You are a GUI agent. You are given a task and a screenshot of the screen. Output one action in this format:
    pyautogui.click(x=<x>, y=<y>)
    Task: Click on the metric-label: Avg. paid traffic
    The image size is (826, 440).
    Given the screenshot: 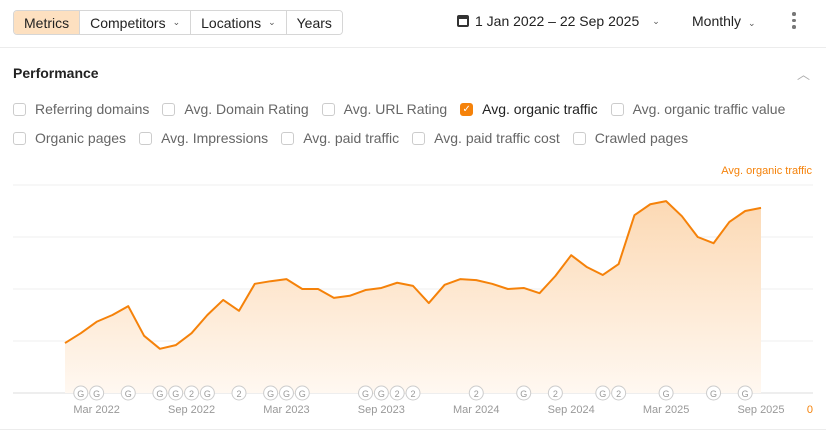 What is the action you would take?
    pyautogui.click(x=351, y=138)
    